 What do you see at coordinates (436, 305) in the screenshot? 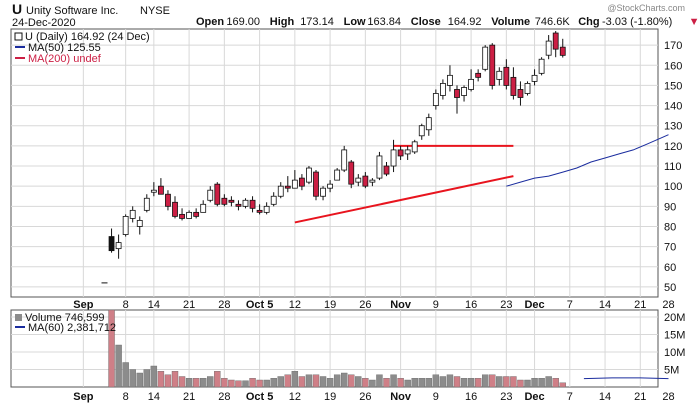
I see `price-x-tick: 9` at bounding box center [436, 305].